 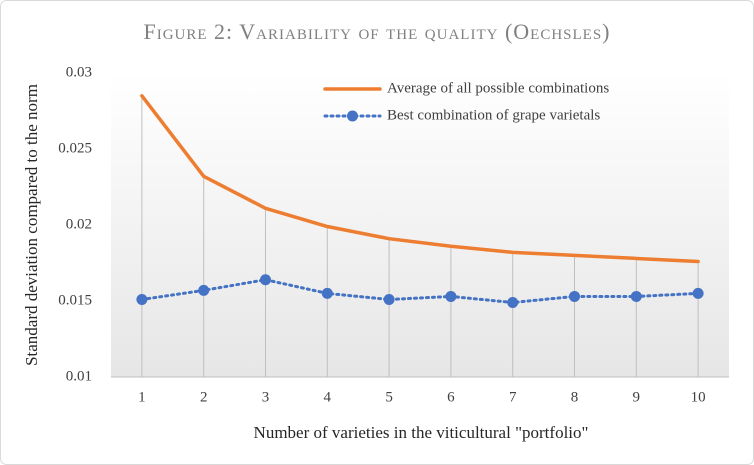 What do you see at coordinates (328, 397) in the screenshot?
I see `x-tick-label: 4` at bounding box center [328, 397].